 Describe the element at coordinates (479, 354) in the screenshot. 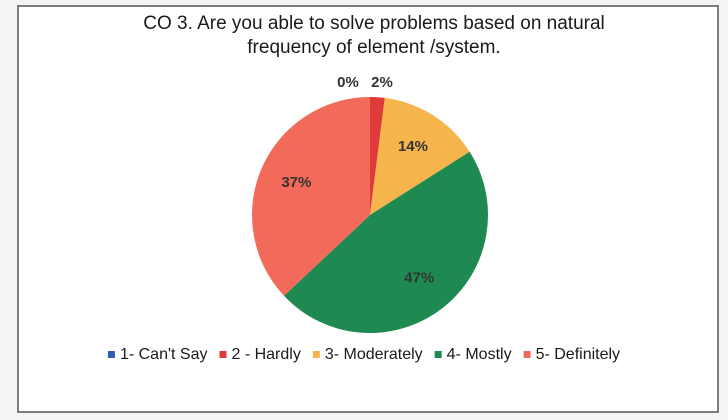

I see `legend-label: 4- Mostly` at that location.